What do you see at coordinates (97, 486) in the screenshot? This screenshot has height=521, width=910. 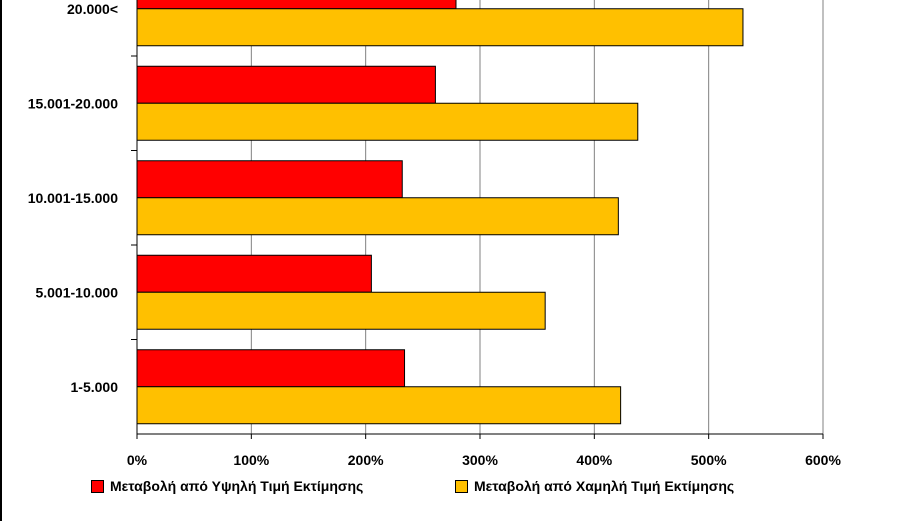 I see `legend-swatch-high` at bounding box center [97, 486].